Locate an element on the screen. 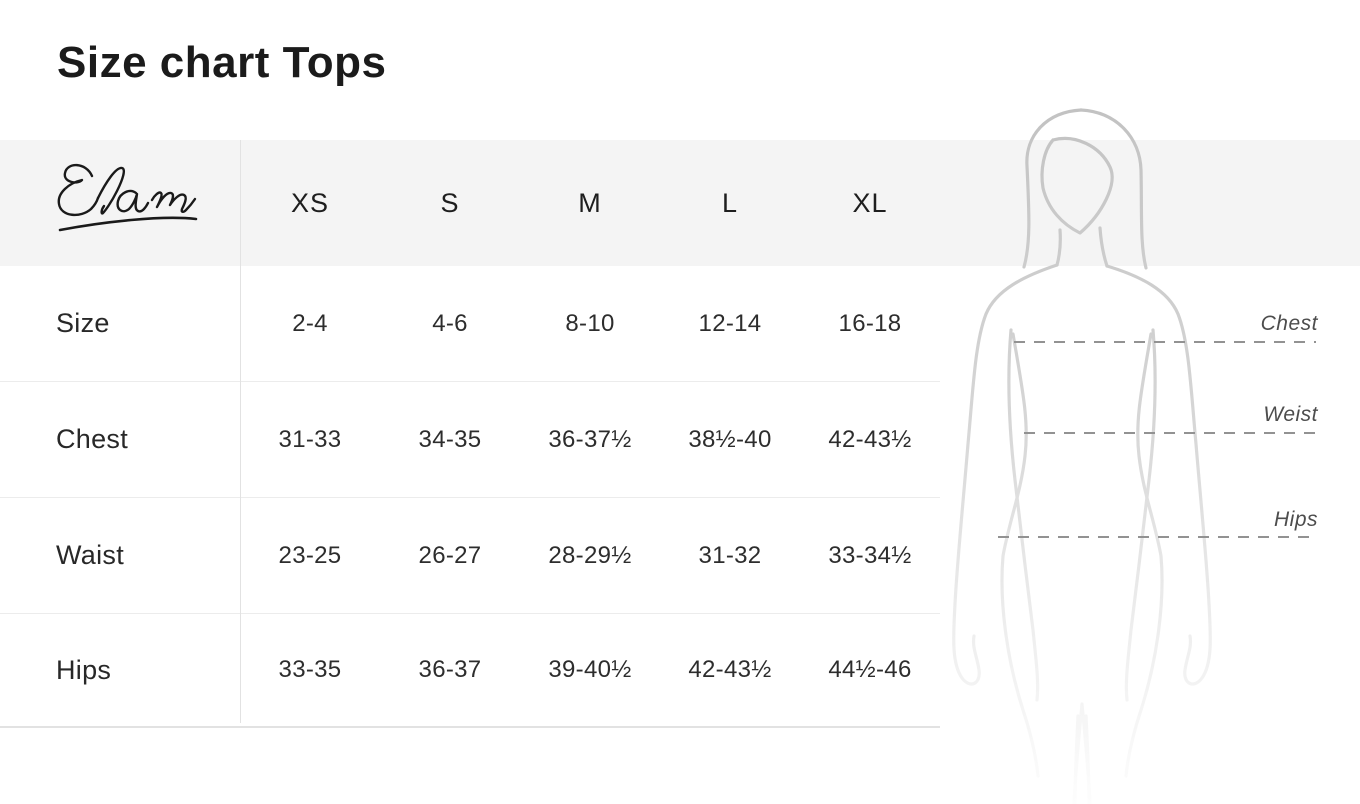 Image resolution: width=1360 pixels, height=804 pixels. table-cell: 31-33 is located at coordinates (310, 439).